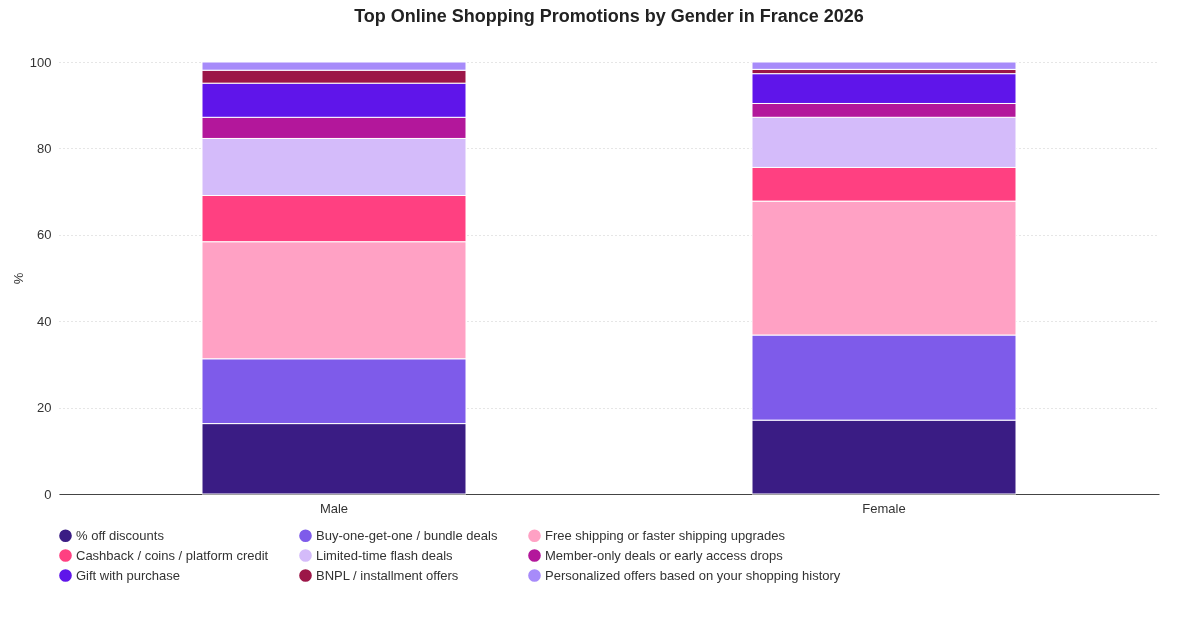  What do you see at coordinates (44, 321) in the screenshot?
I see `y-tick-label: 40` at bounding box center [44, 321].